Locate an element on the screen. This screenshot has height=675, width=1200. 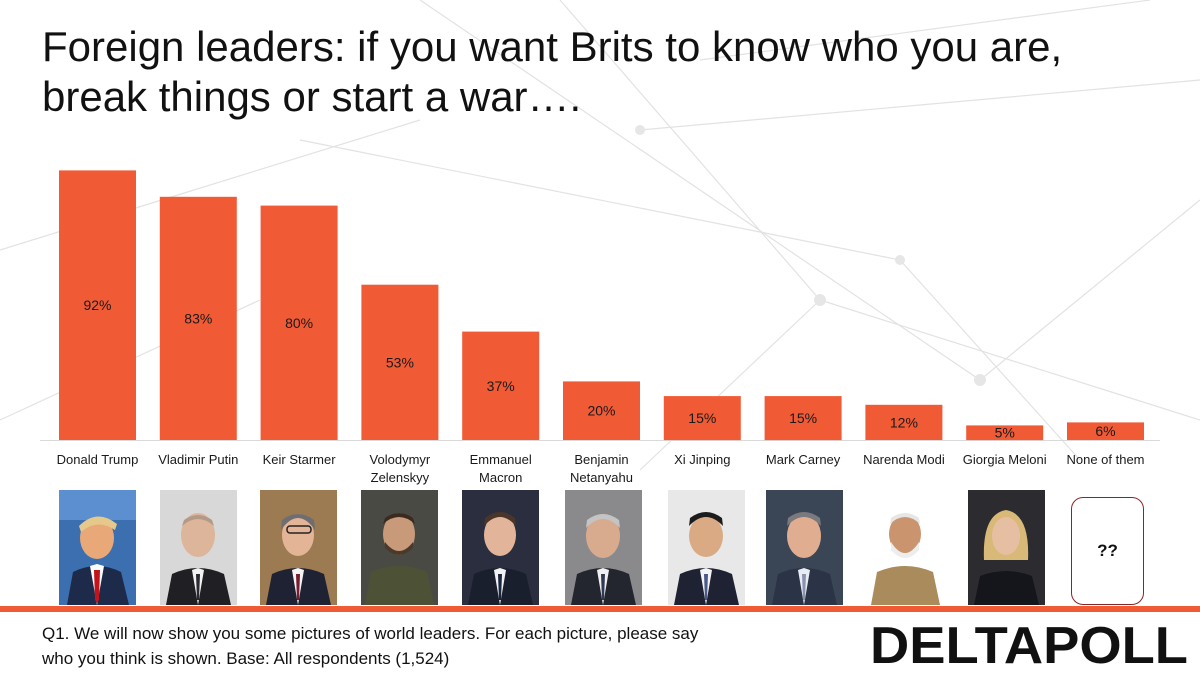
category-label-6: Xi Jinping is located at coordinates (702, 459).